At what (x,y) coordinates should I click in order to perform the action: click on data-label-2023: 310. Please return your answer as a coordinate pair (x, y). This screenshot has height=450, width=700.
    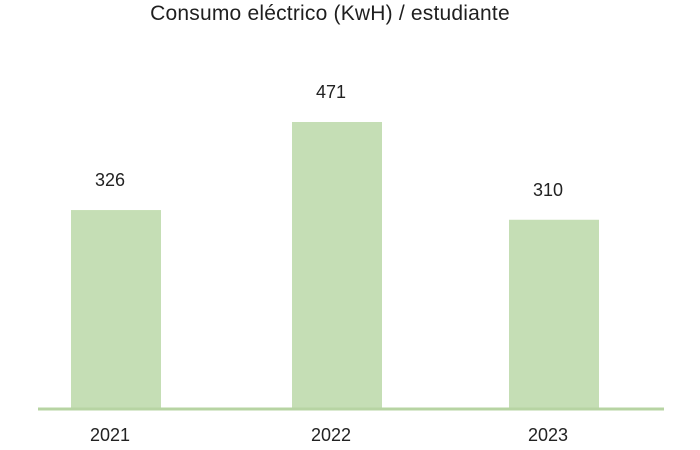
    Looking at the image, I should click on (548, 190).